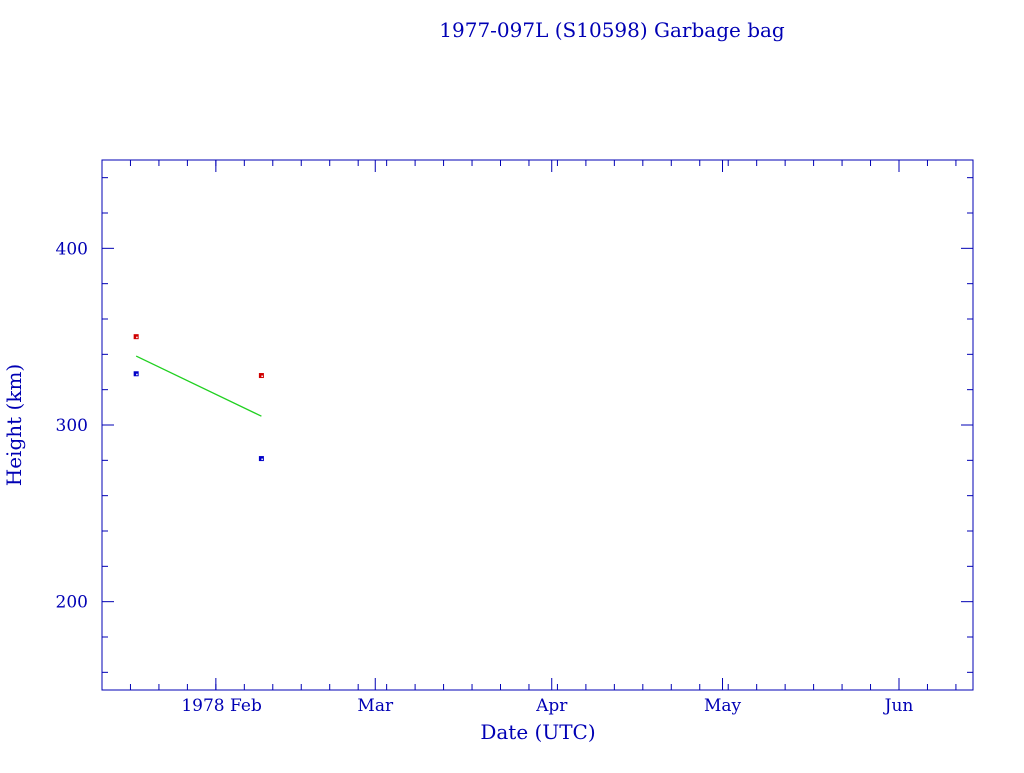 The height and width of the screenshot is (773, 1024). I want to click on x-axis-label: Date (UTC), so click(537, 732).